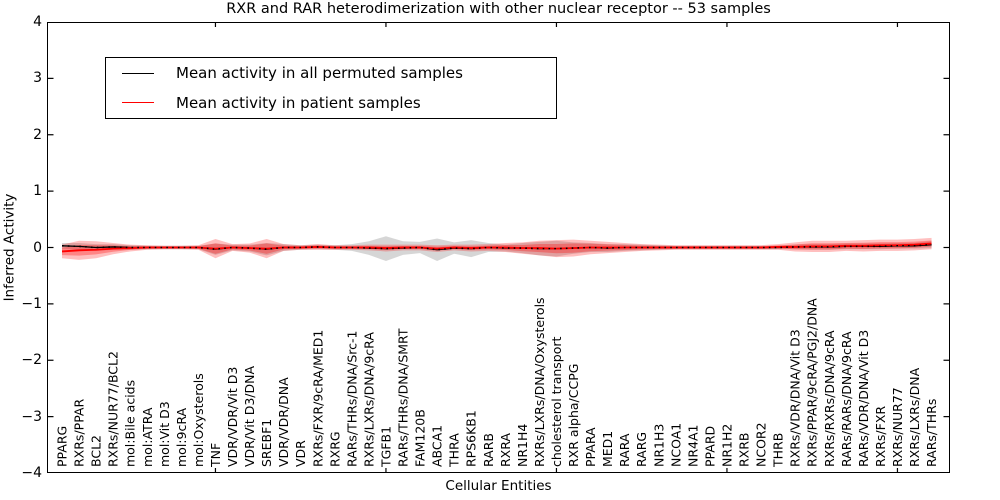 Image resolution: width=1000 pixels, height=500 pixels. I want to click on y-tick-label: −4, so click(31, 473).